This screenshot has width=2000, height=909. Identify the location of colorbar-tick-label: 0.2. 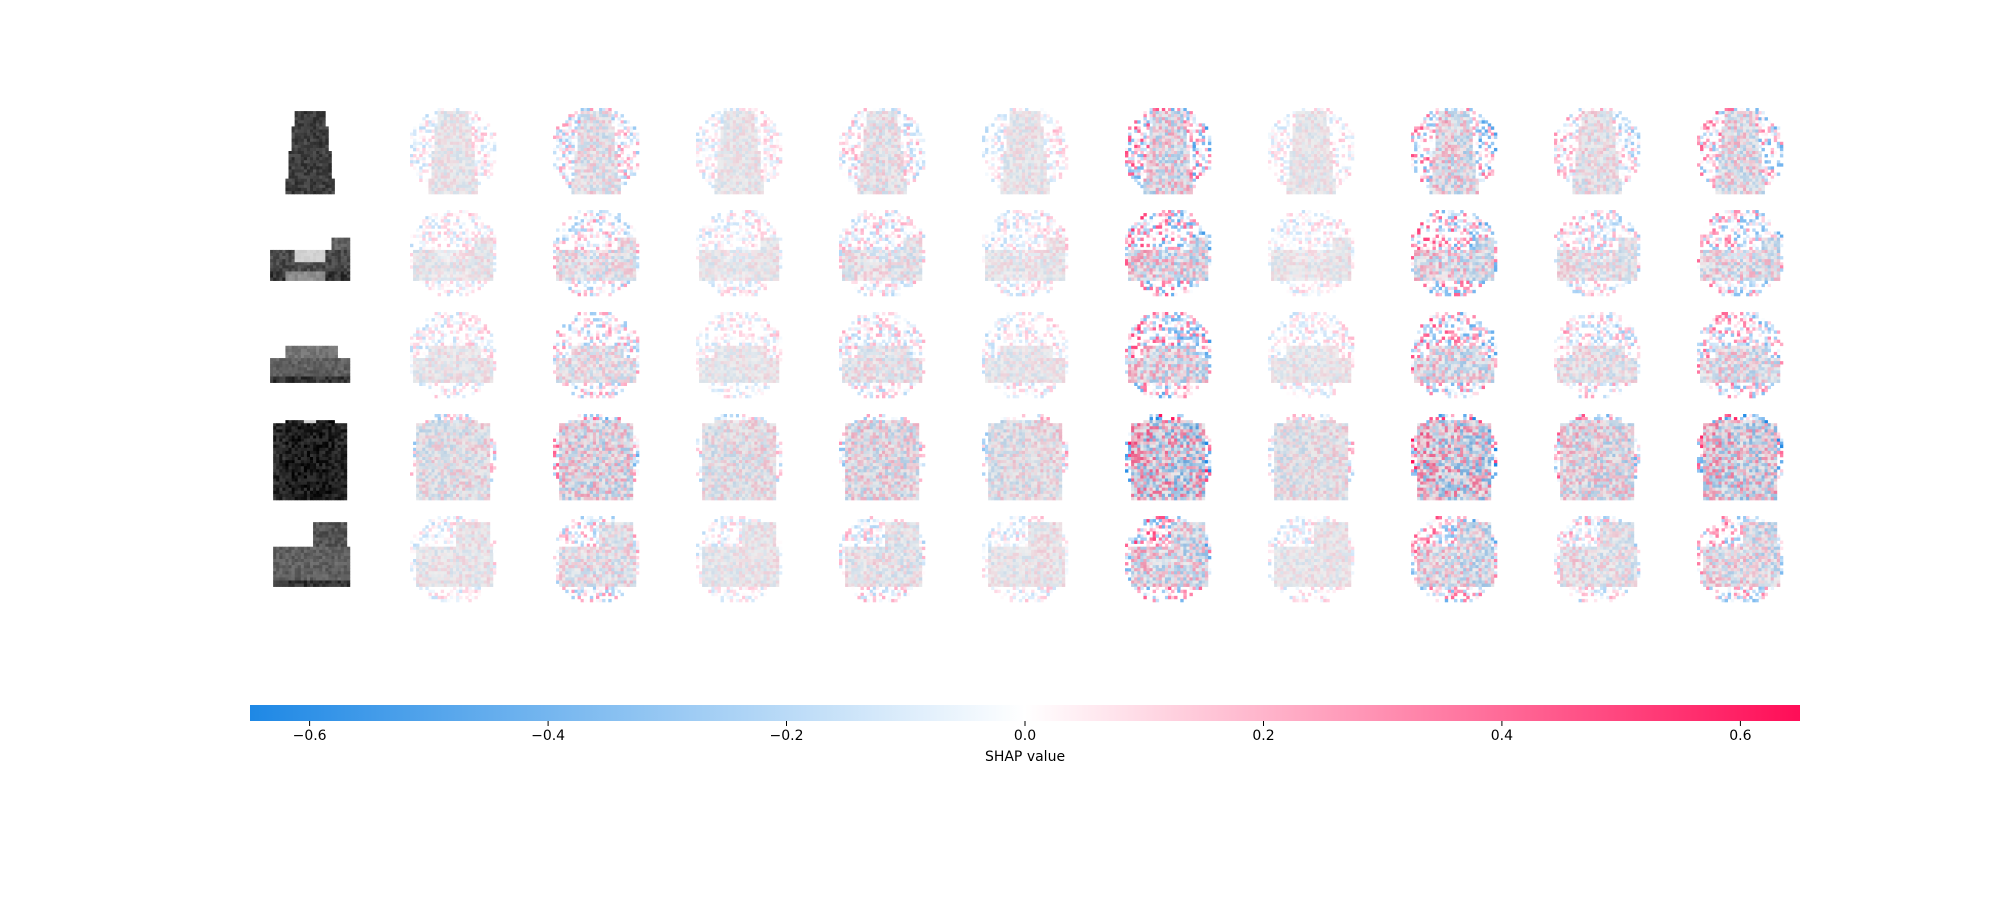
(1263, 736).